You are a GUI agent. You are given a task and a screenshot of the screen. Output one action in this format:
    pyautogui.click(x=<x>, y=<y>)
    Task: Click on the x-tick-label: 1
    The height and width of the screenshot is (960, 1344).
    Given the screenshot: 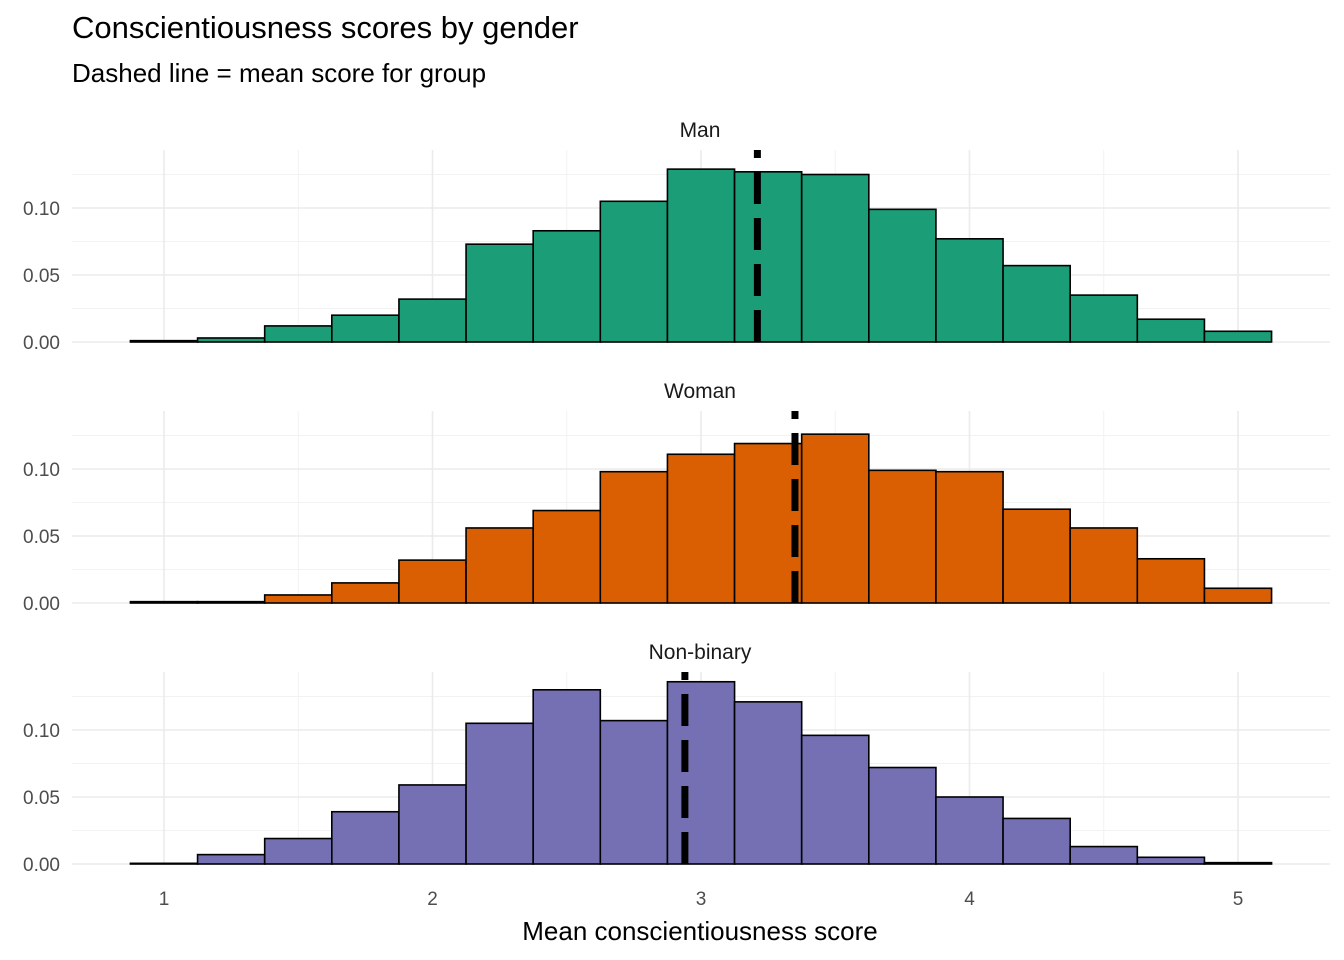 What is the action you would take?
    pyautogui.click(x=164, y=899)
    